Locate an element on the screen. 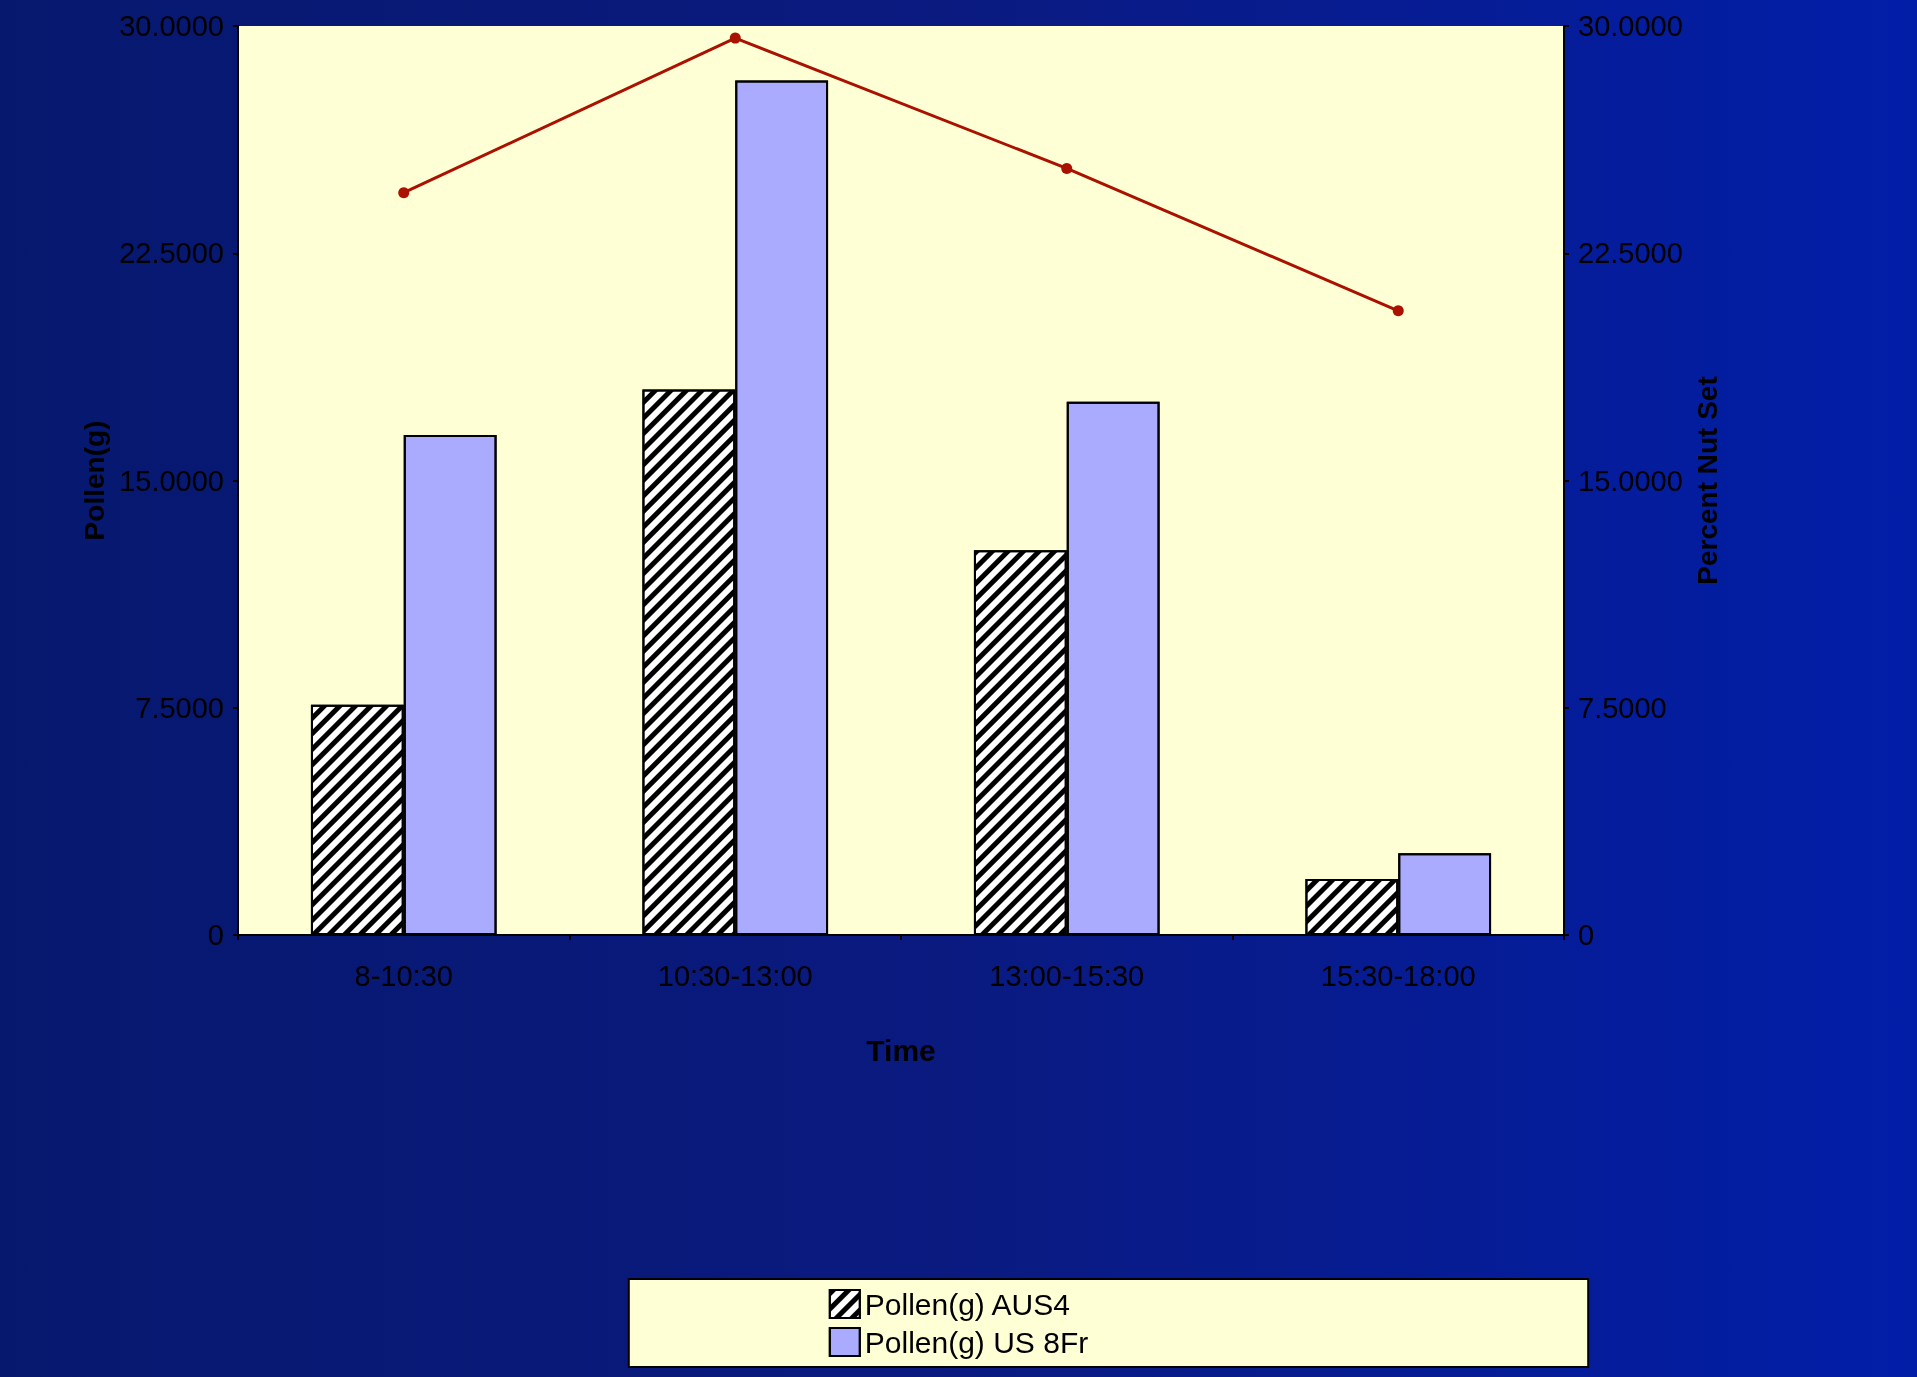  y2-tick-label: 22.5000 is located at coordinates (1630, 253).